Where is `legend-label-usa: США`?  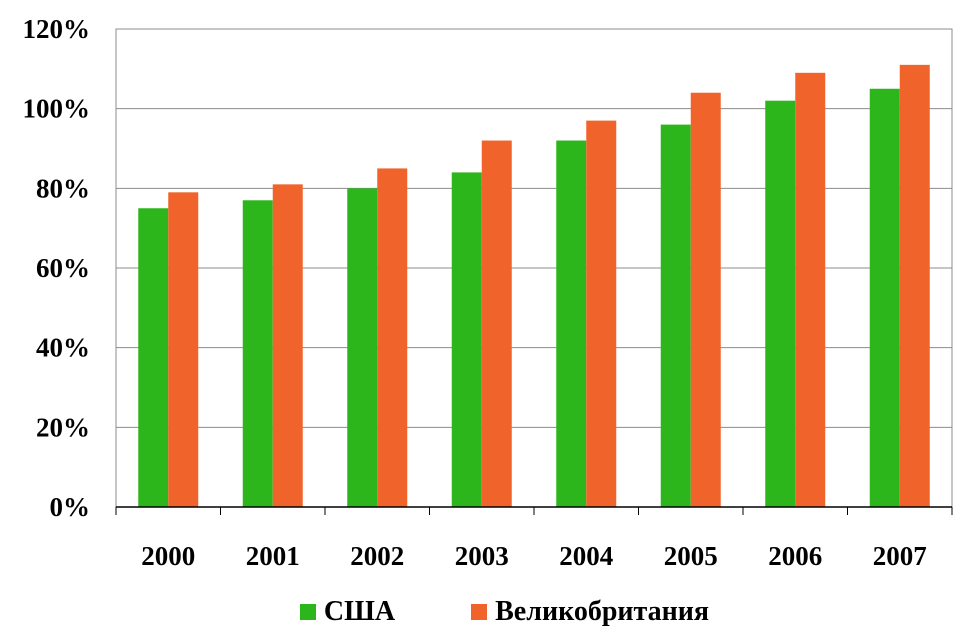
legend-label-usa: США is located at coordinates (359, 611).